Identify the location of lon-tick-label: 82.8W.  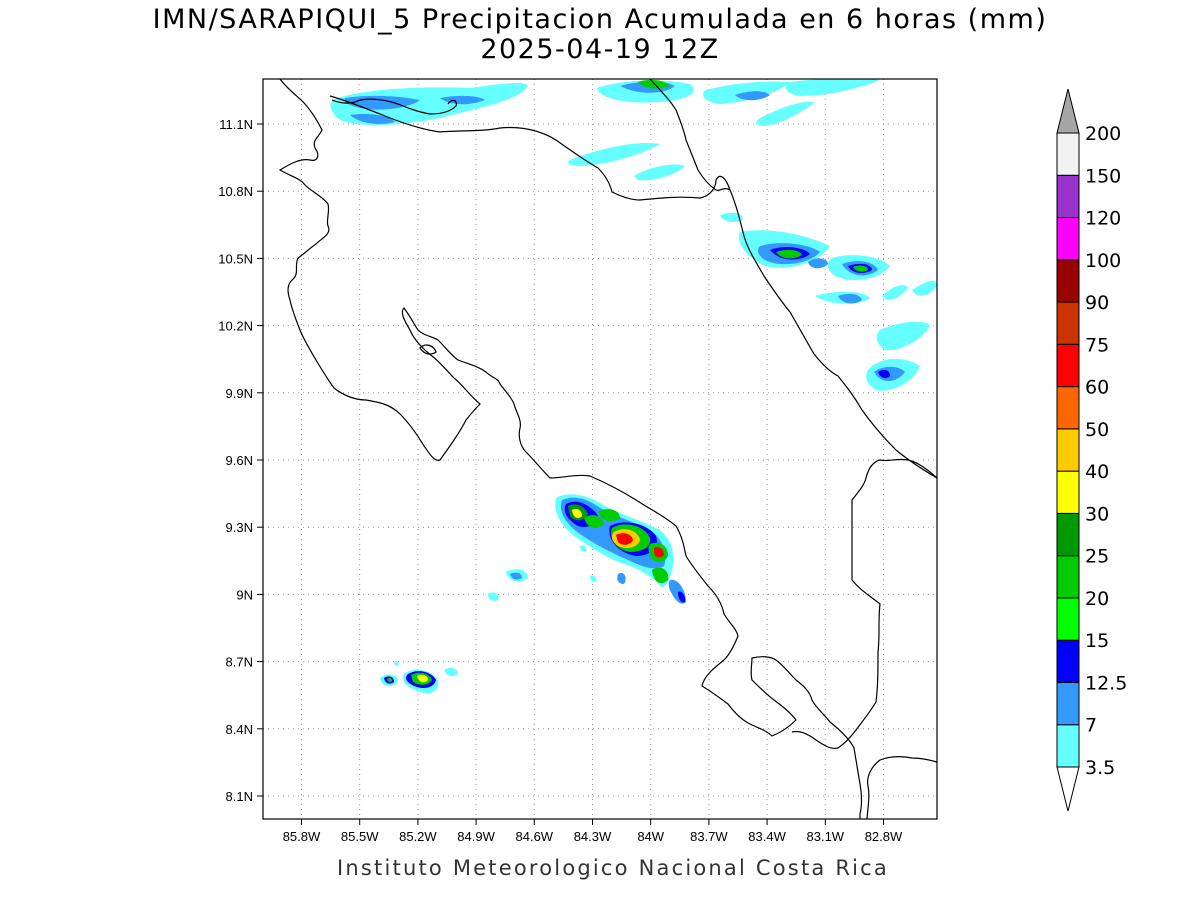
(884, 836).